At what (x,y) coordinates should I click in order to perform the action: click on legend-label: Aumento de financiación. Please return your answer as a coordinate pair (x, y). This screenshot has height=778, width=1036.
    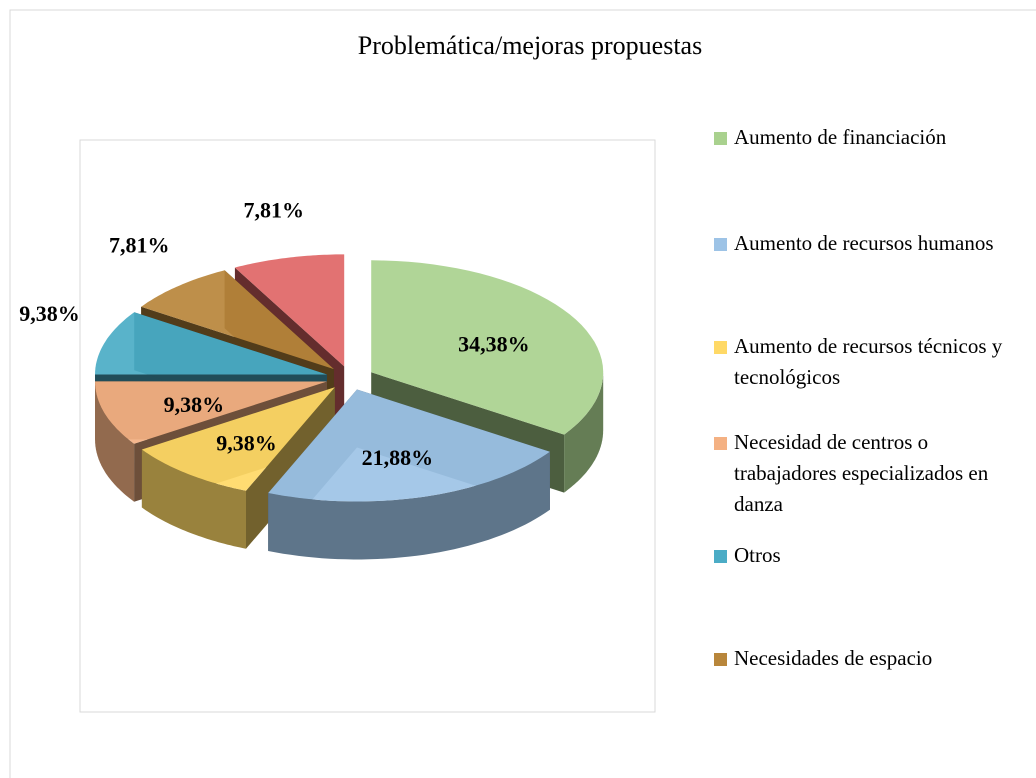
    Looking at the image, I should click on (840, 137).